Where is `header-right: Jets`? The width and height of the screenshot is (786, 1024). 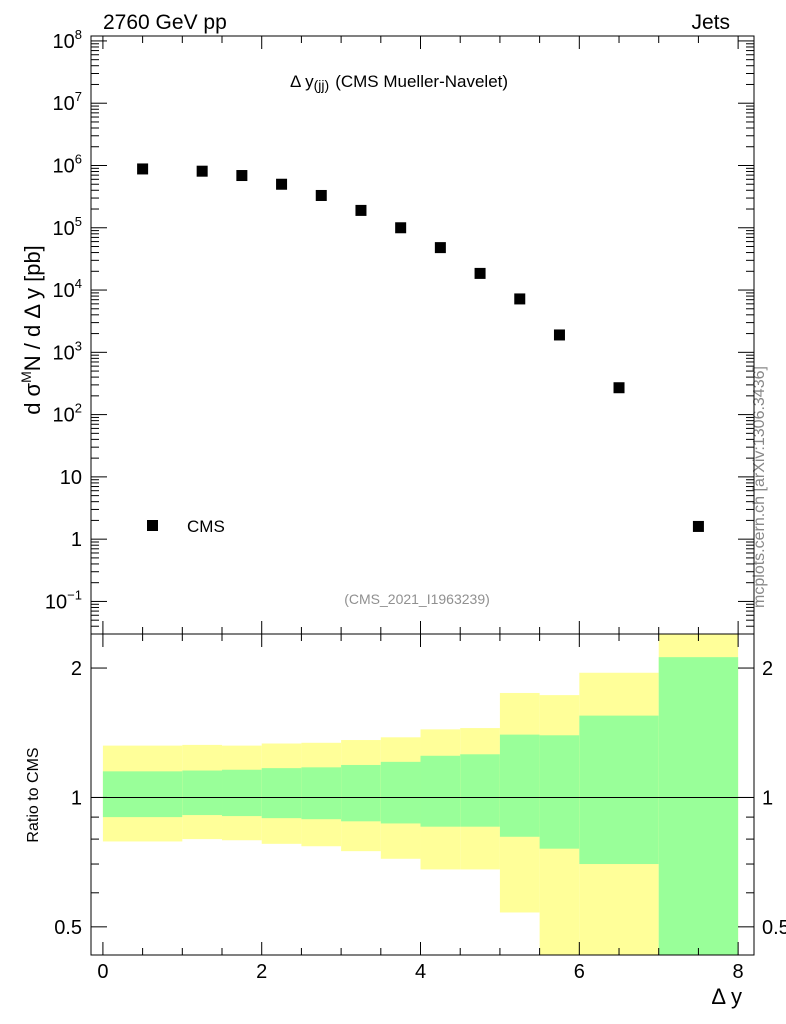
header-right: Jets is located at coordinates (710, 22).